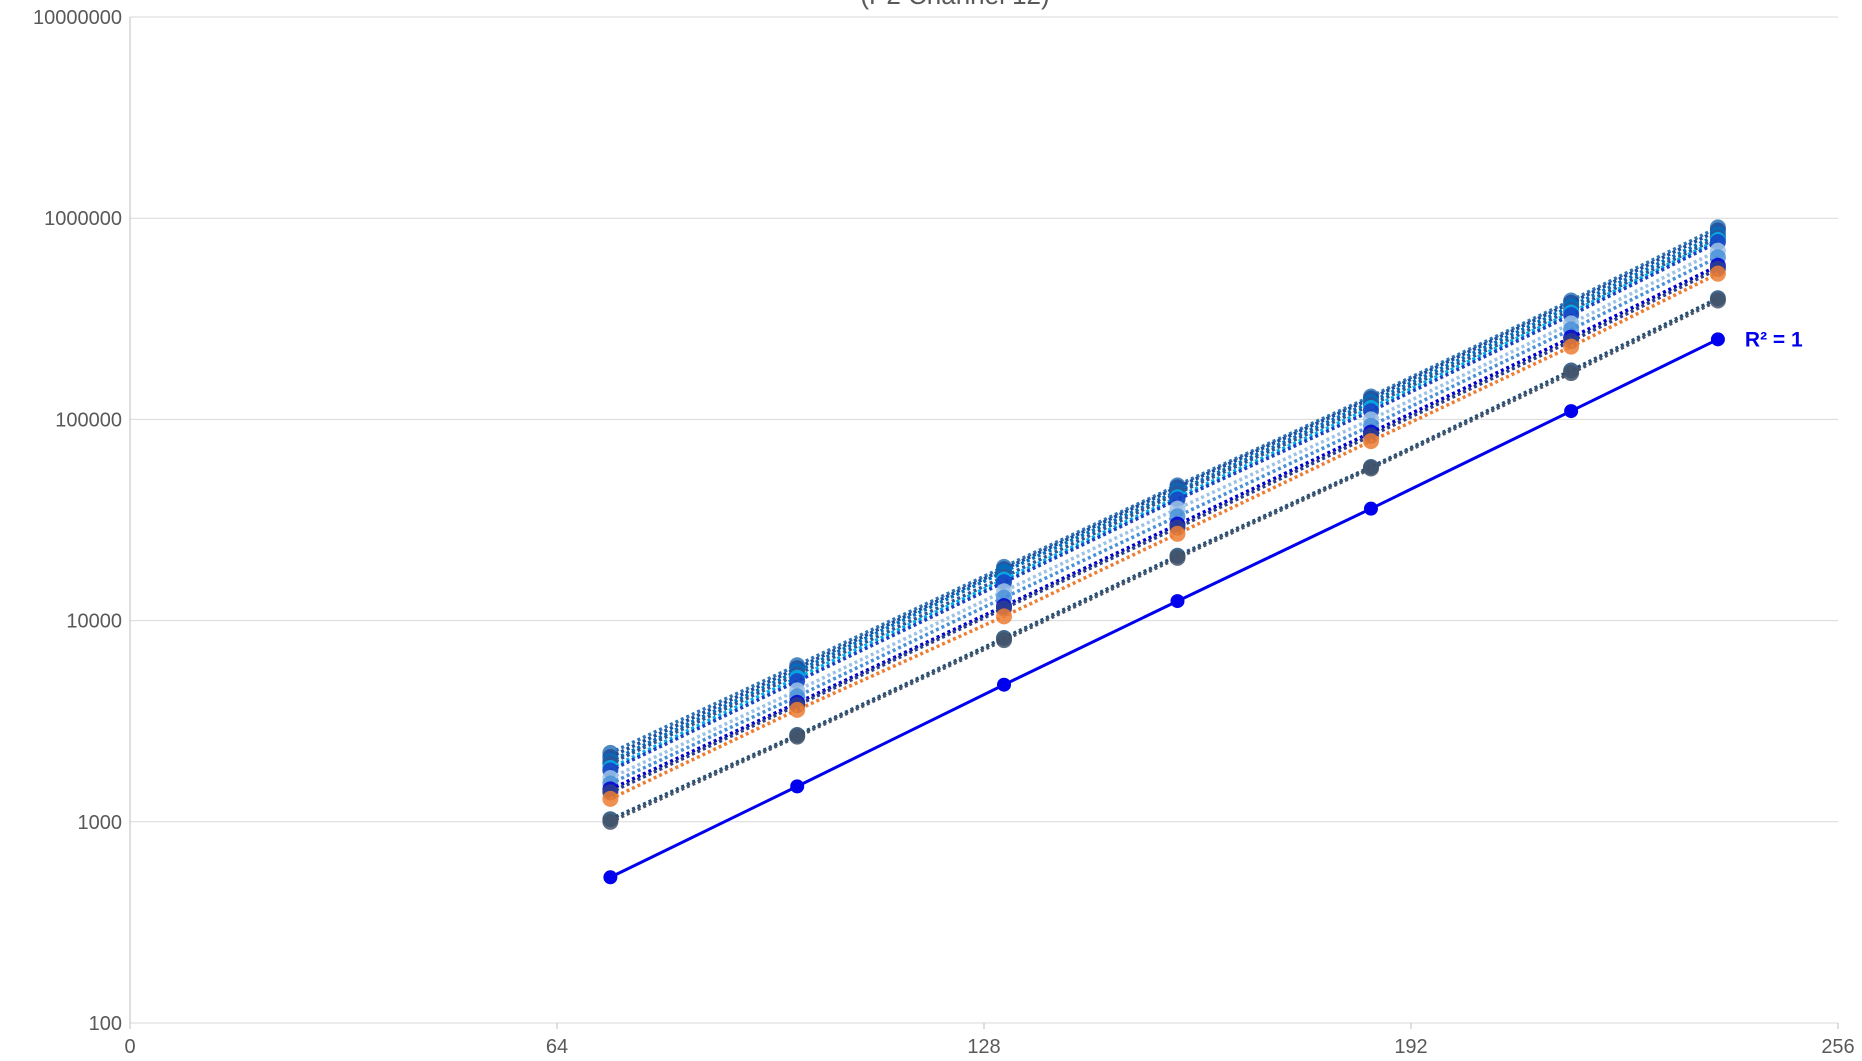 The height and width of the screenshot is (1061, 1862). What do you see at coordinates (557, 1047) in the screenshot?
I see `x-tick-label: 64` at bounding box center [557, 1047].